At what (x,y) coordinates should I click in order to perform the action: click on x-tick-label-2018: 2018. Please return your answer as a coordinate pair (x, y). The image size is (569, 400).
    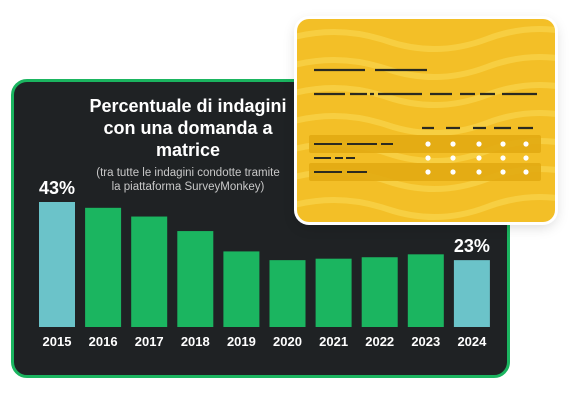
    Looking at the image, I should click on (195, 341).